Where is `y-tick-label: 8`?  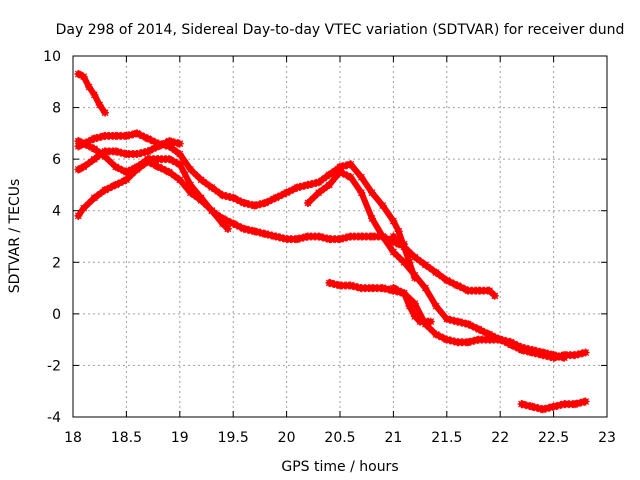 y-tick-label: 8 is located at coordinates (56, 109).